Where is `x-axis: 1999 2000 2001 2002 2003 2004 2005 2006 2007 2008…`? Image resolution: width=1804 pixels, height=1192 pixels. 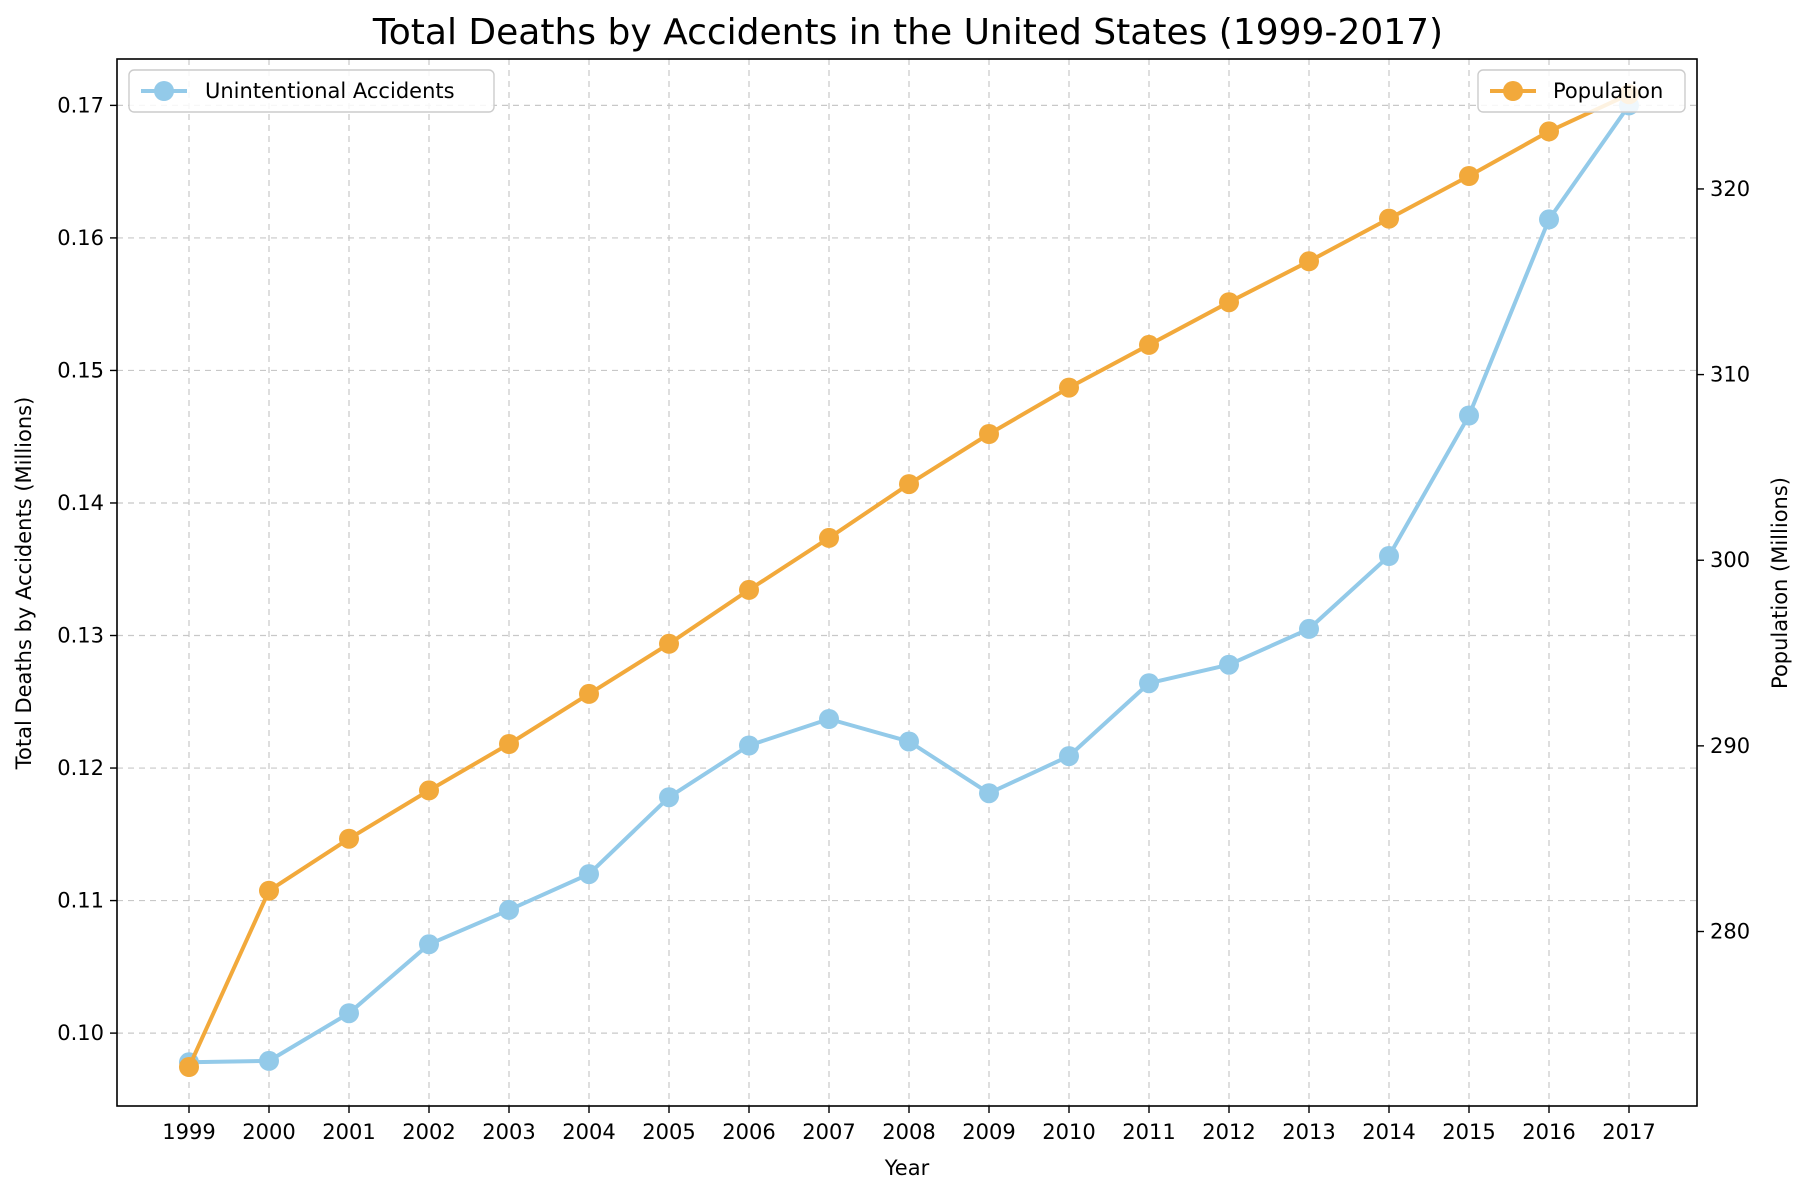
x-axis: 1999 2000 2001 2002 2003 2004 2005 2006 2007 2008… is located at coordinates (909, 1125).